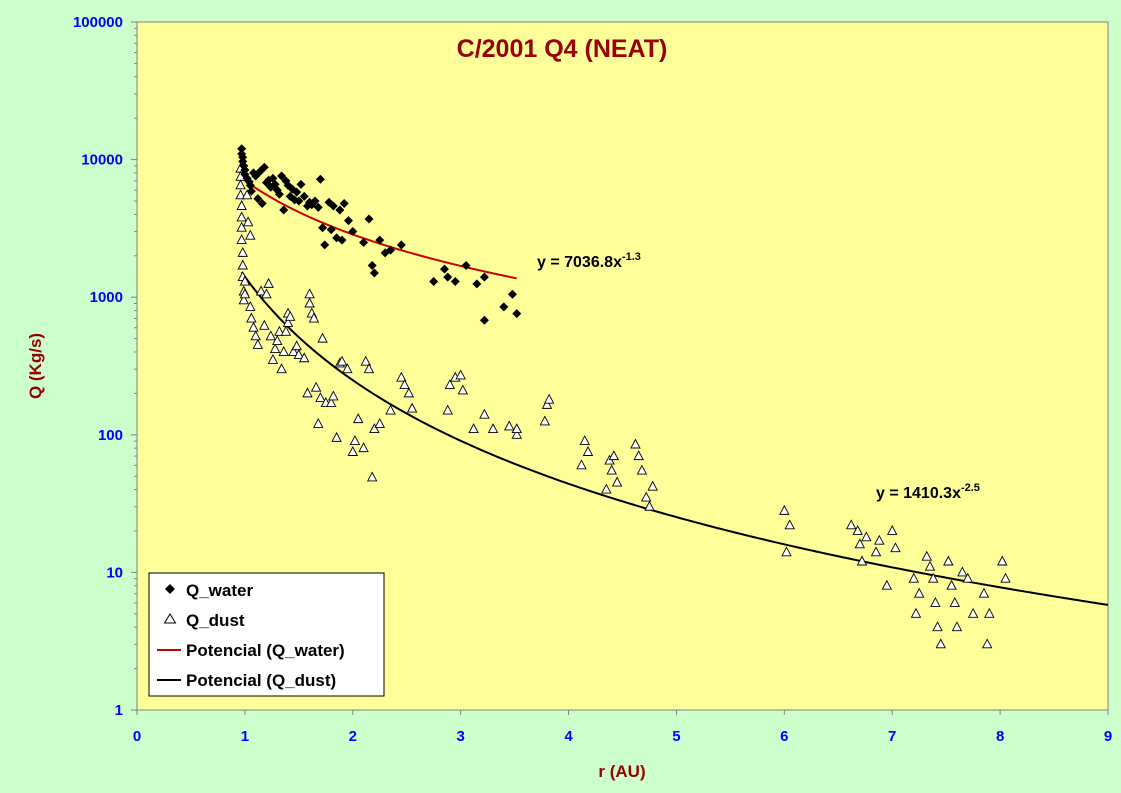 Image resolution: width=1121 pixels, height=793 pixels. I want to click on x-tick-label: 8, so click(1000, 736).